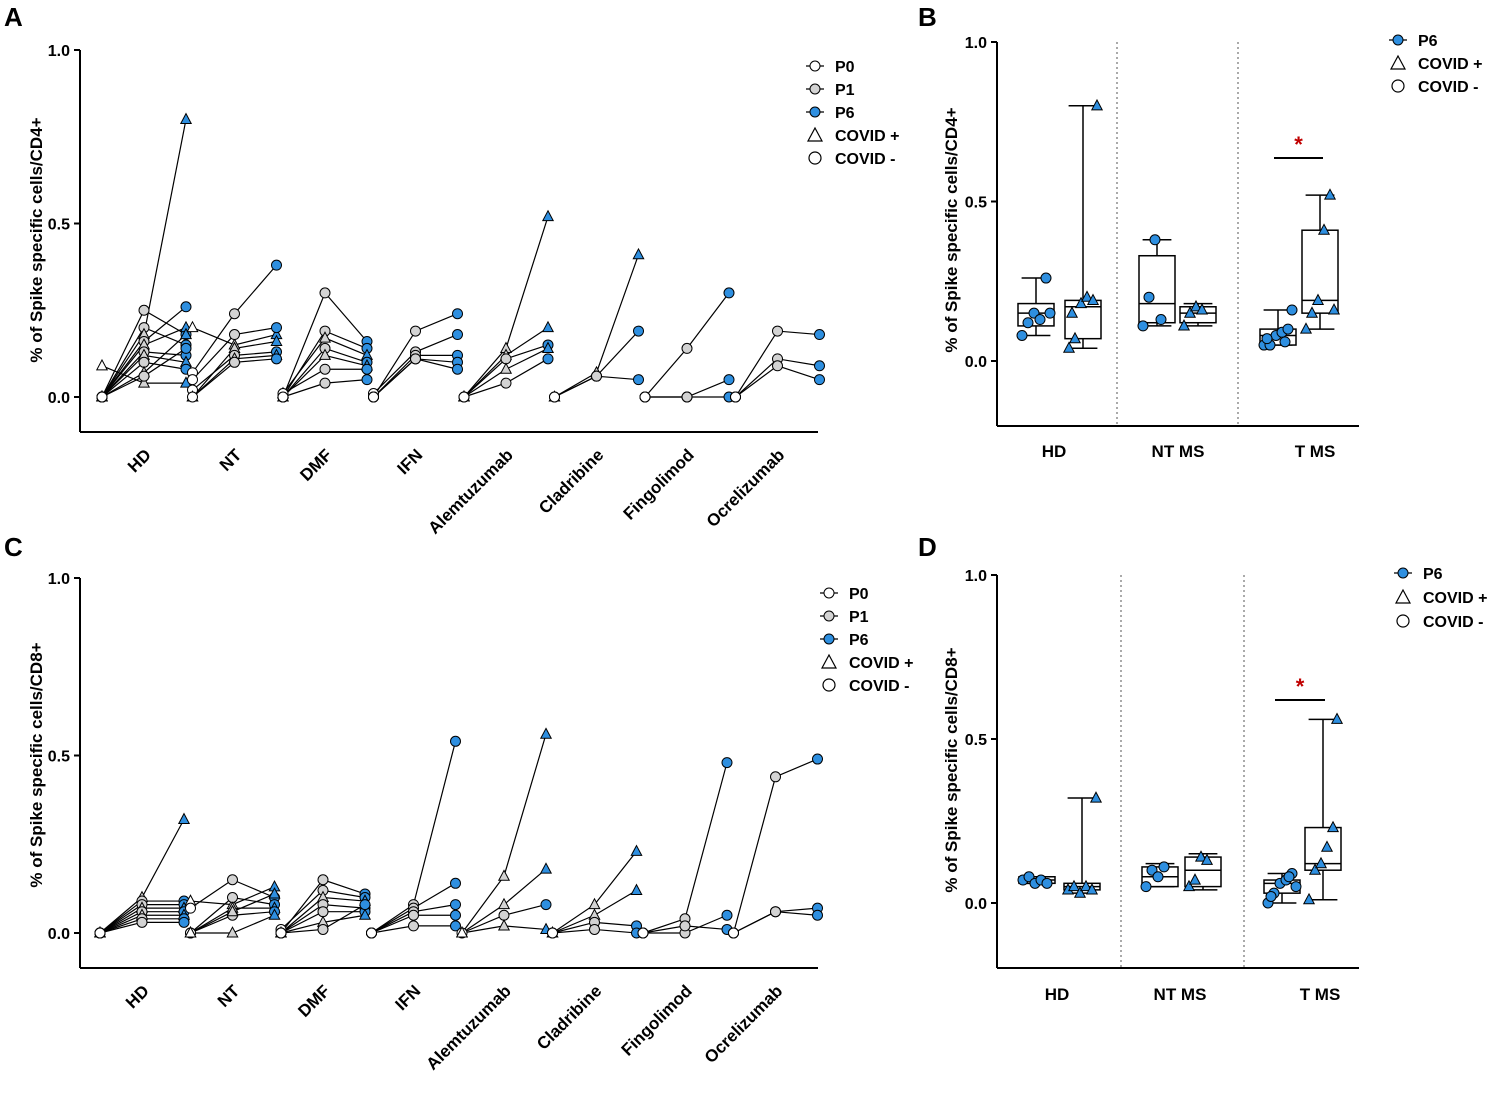 Image resolution: width=1495 pixels, height=1093 pixels. Describe the element at coordinates (866, 640) in the screenshot. I see `legend: P0 P1 P6 COVID + COVID -` at that location.